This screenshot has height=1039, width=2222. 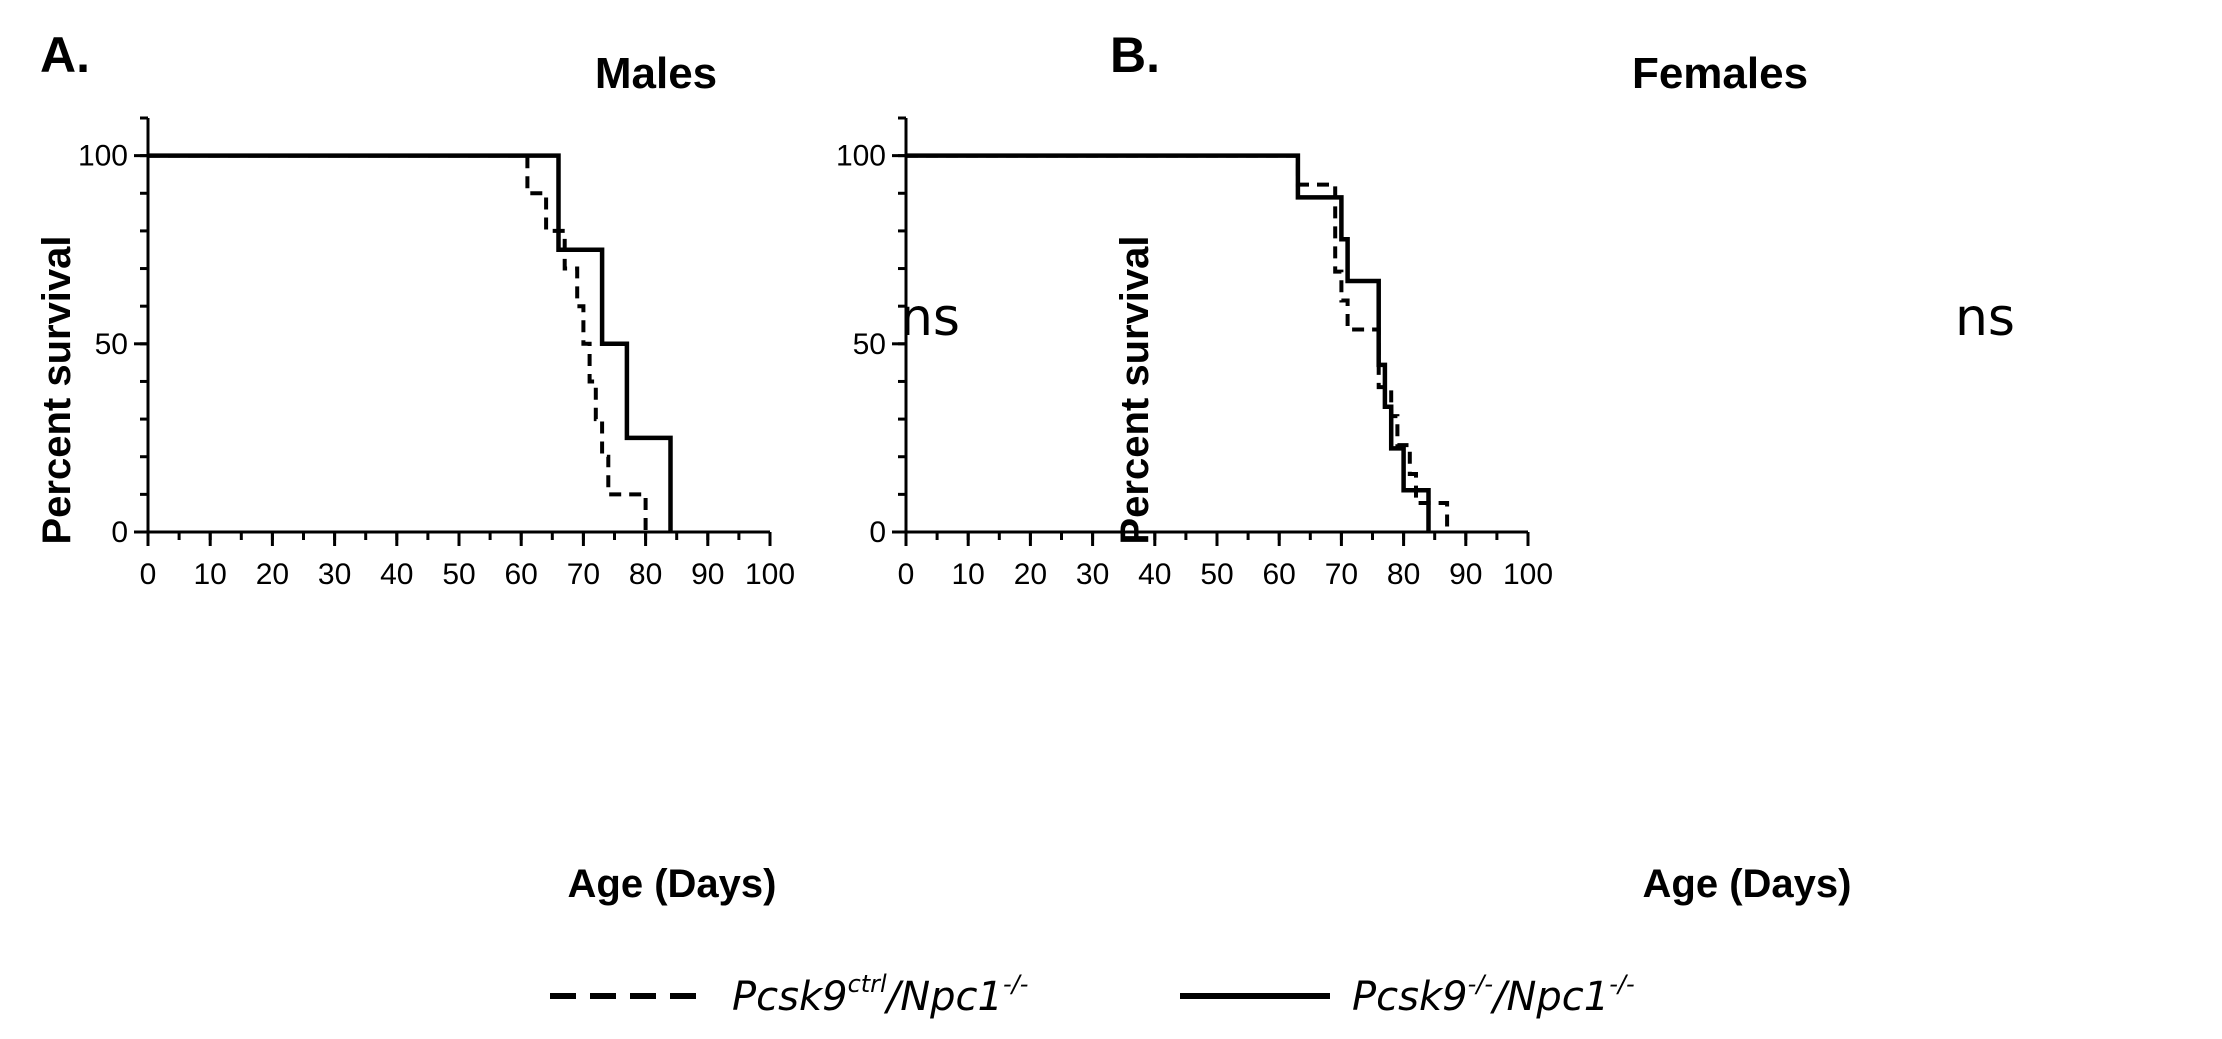 I want to click on legend: Pcsk9ctrl/Npc1-/- Pcsk9-/-/Npc1-/-, so click(x=1092, y=995).